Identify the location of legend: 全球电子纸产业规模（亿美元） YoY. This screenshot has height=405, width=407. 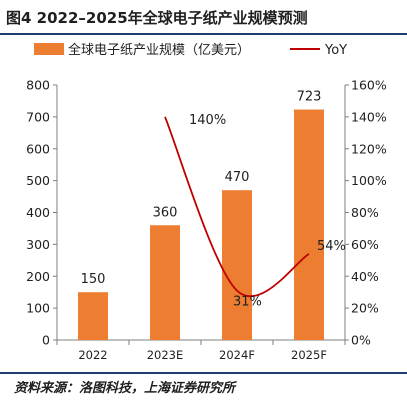
(190, 50).